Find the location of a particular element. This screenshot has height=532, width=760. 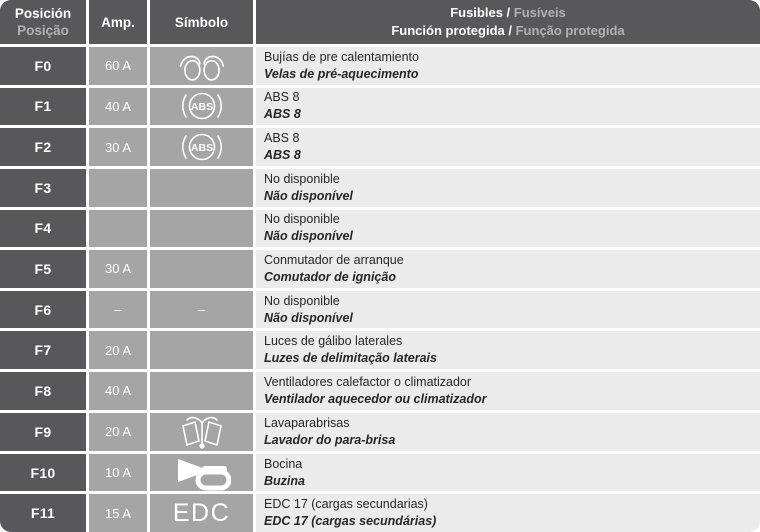

header-fuse-line1: Fusibles / Fusíveis is located at coordinates (508, 13).